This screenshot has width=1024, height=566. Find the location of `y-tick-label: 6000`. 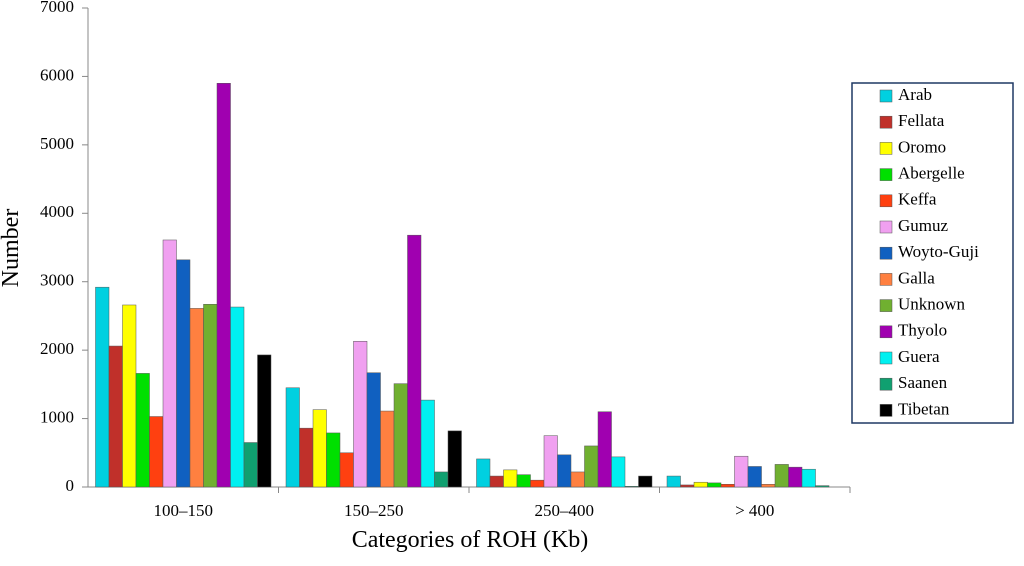

y-tick-label: 6000 is located at coordinates (57, 74).